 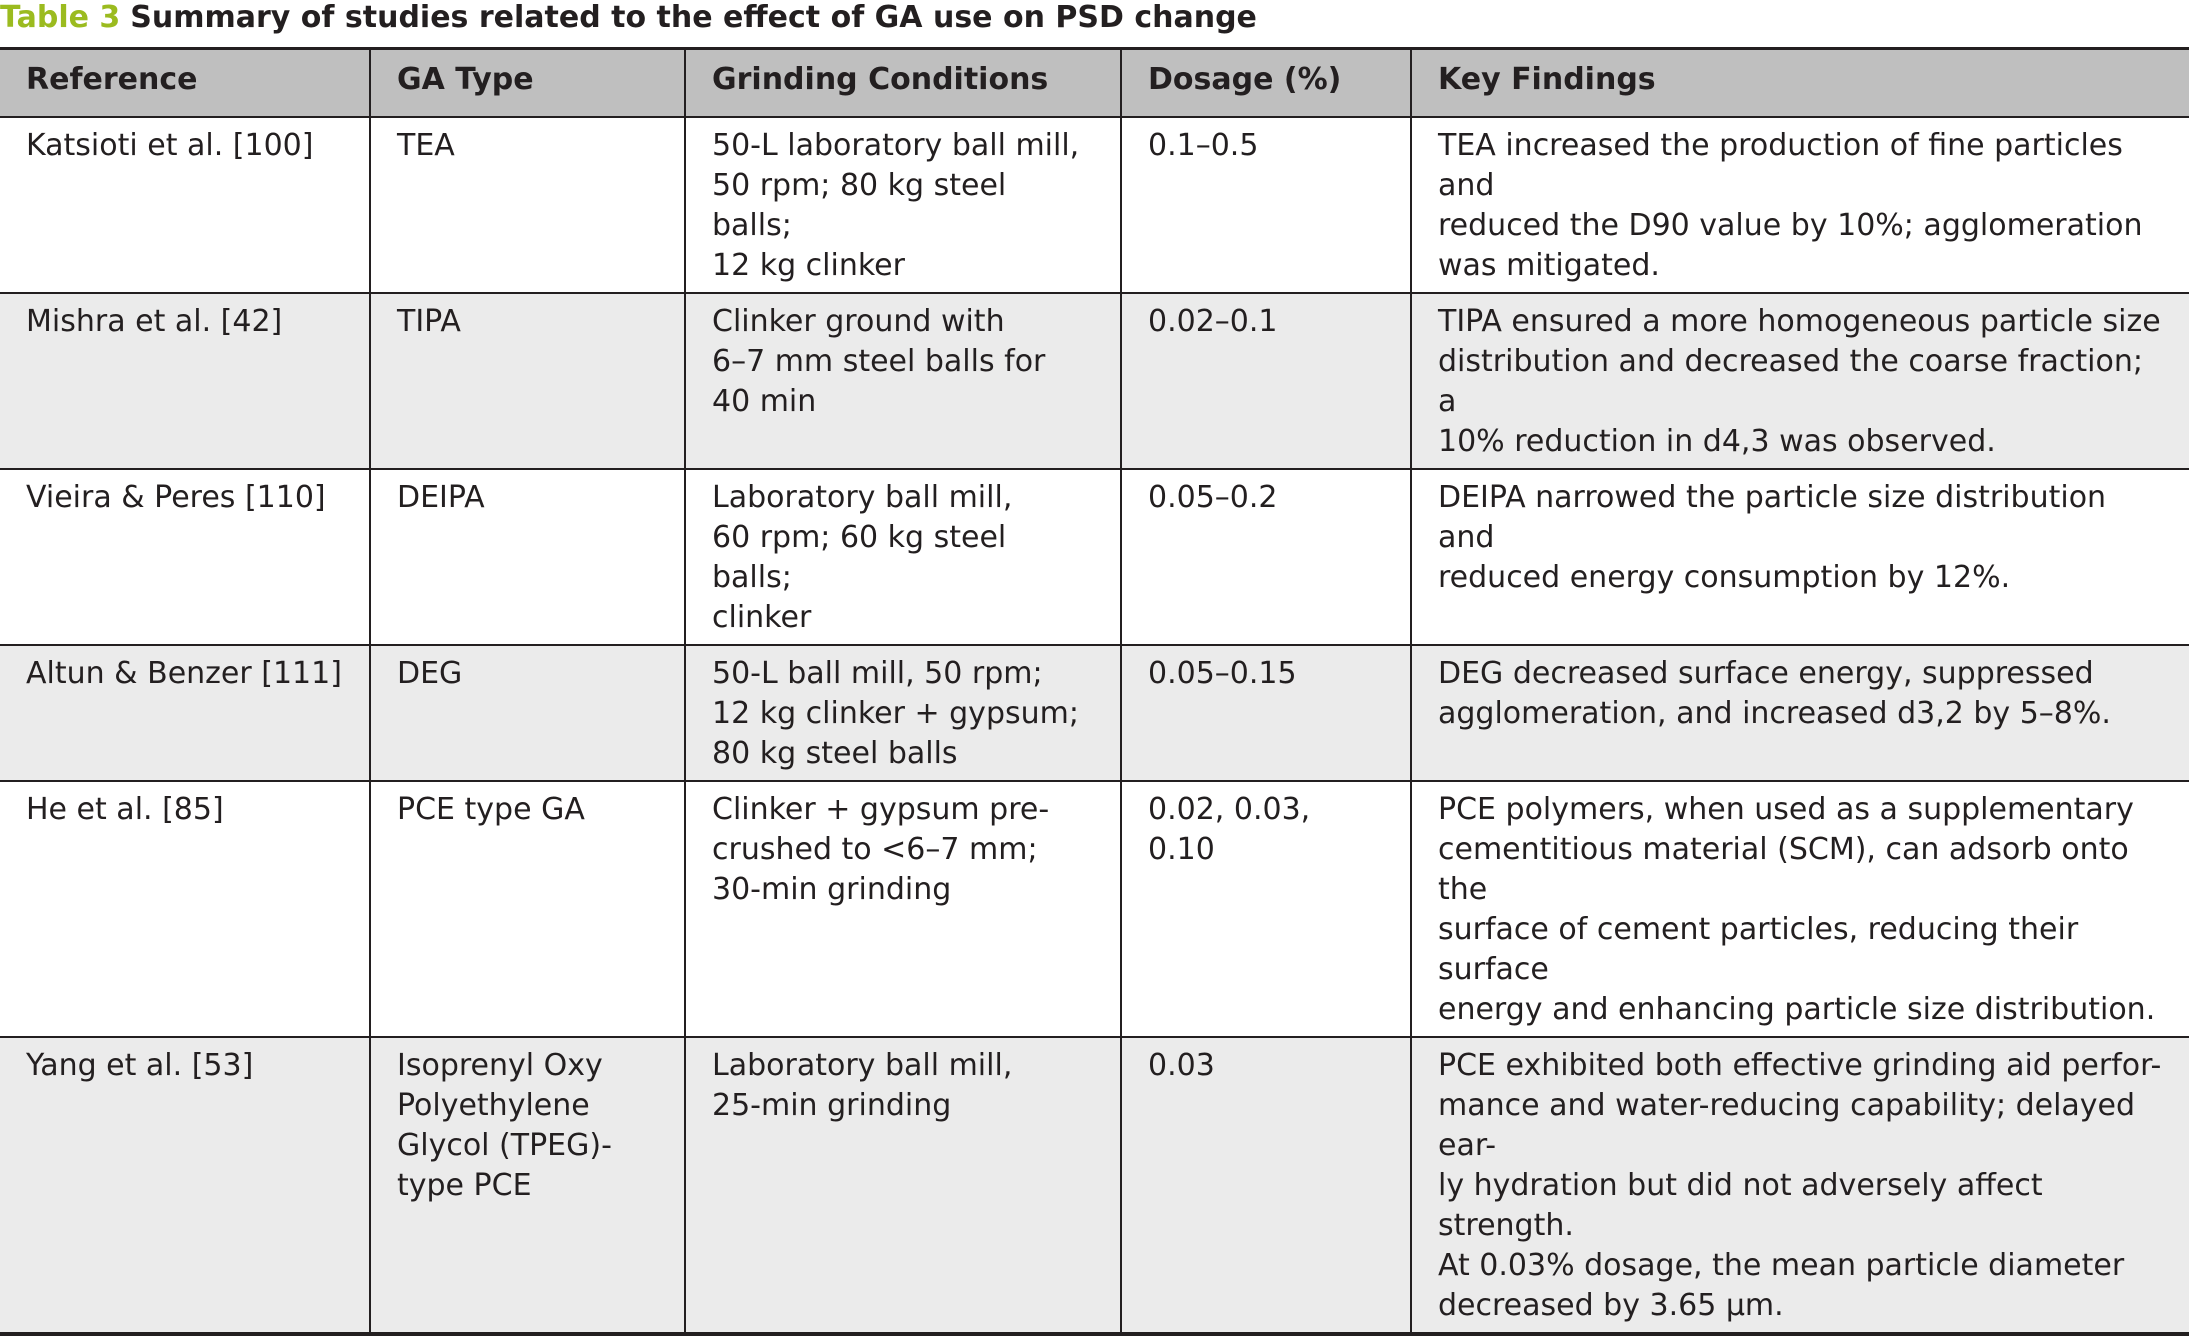 I want to click on cell-reference: Katsioti et al. [100], so click(x=170, y=145).